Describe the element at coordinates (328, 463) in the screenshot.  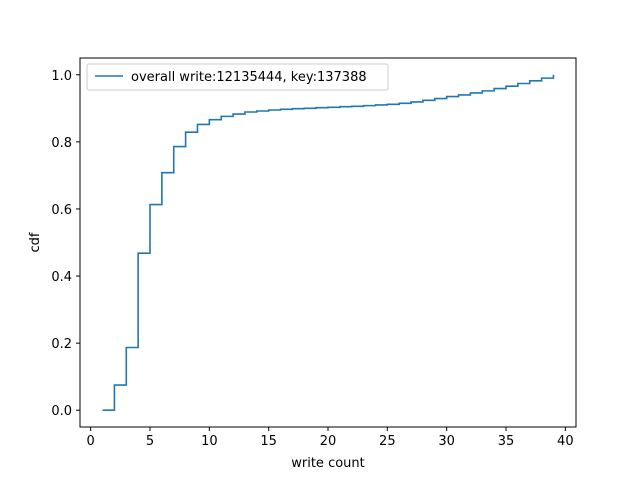
I see `x-axis-label: write count` at that location.